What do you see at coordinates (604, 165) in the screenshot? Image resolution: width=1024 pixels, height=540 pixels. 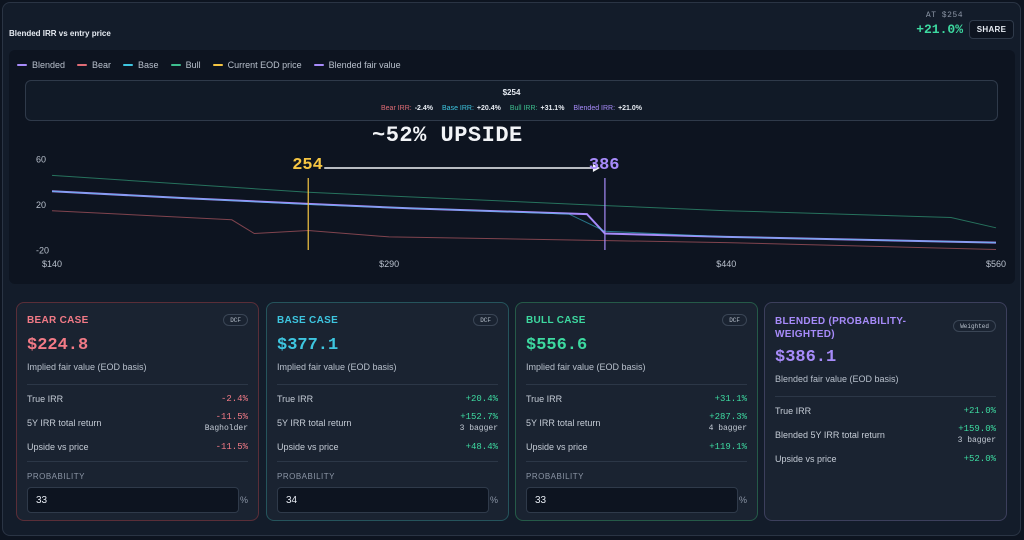 I see `fair-value-marker-label: 386` at bounding box center [604, 165].